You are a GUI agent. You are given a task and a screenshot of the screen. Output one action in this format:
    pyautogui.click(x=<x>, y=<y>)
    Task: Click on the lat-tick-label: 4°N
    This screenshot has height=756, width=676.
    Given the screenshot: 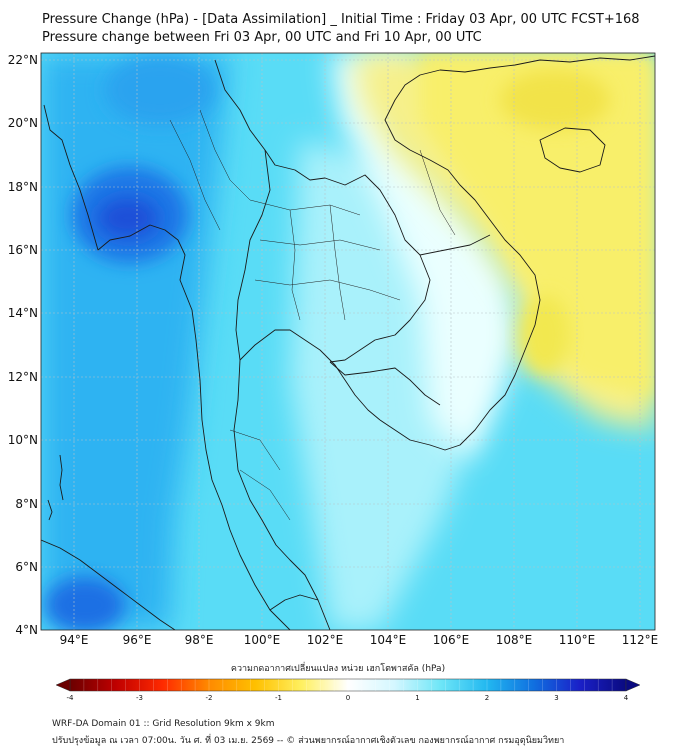 What is the action you would take?
    pyautogui.click(x=26, y=630)
    